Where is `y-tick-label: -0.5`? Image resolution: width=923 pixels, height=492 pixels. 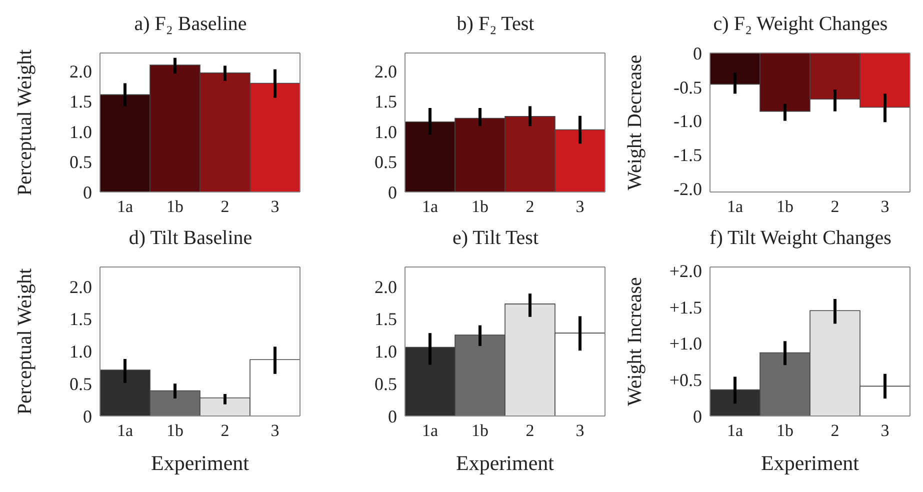 y-tick-label: -0.5 is located at coordinates (688, 87).